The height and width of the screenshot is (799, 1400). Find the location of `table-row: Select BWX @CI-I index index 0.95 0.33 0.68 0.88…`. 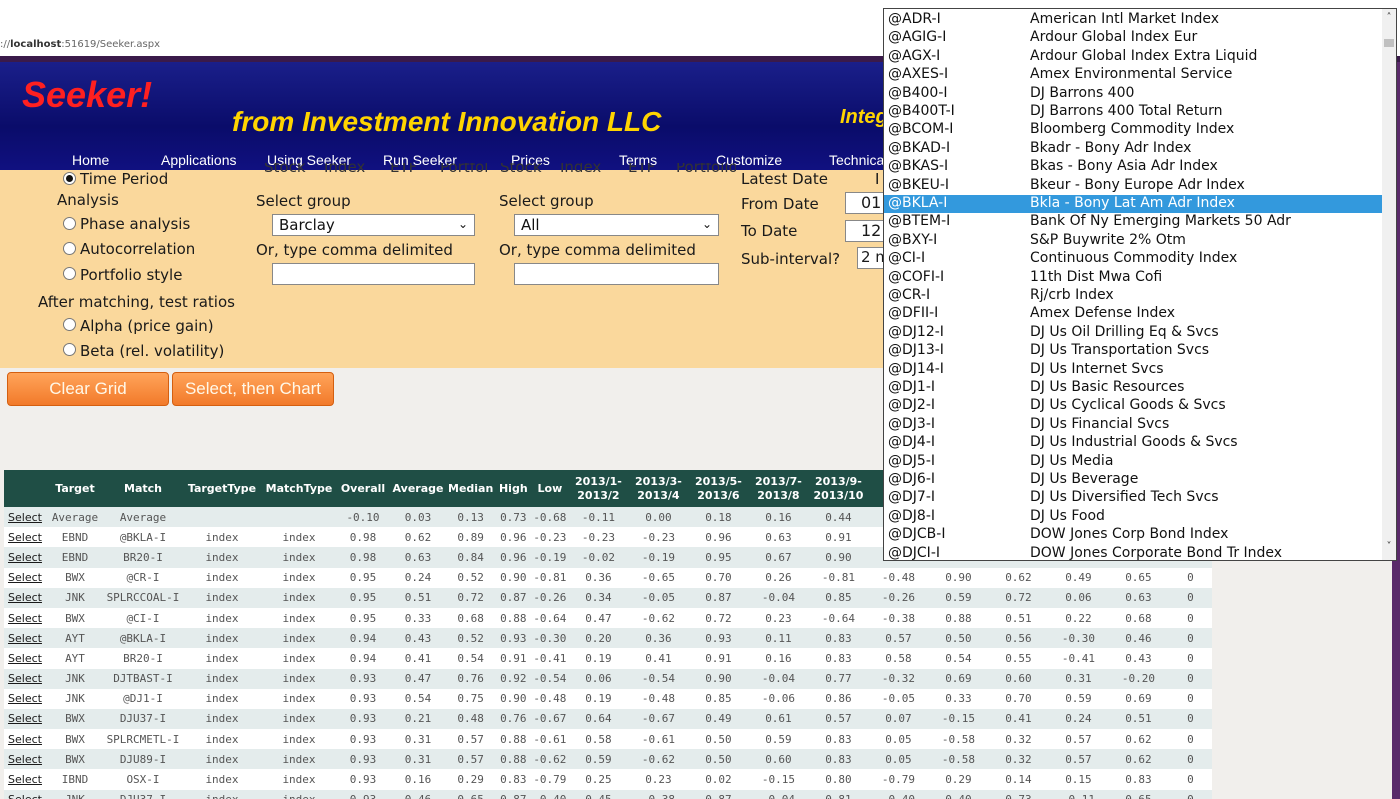

table-row: Select BWX @CI-I index index 0.95 0.33 0.68 0.88… is located at coordinates (608, 618).